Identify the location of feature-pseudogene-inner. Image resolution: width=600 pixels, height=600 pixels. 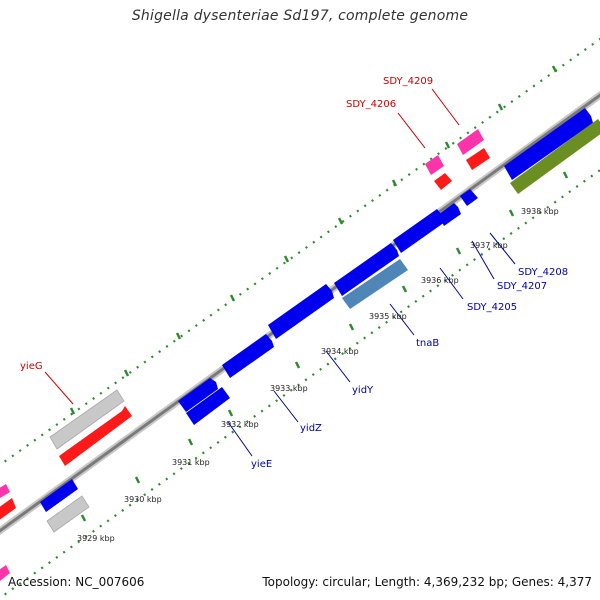
(68, 514).